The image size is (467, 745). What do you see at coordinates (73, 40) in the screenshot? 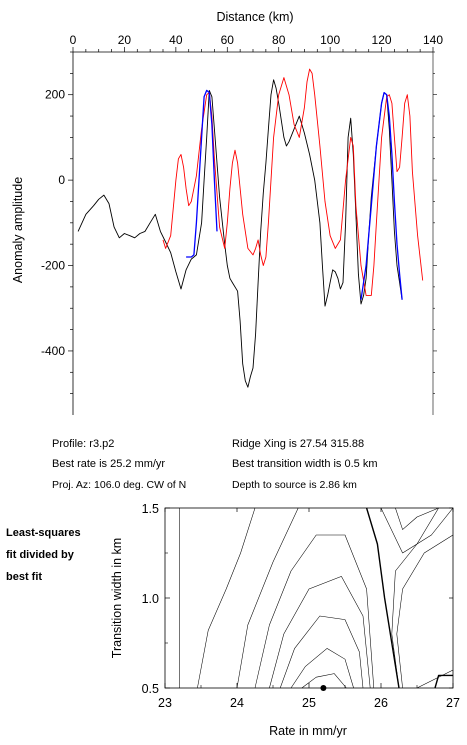
I see `top-x-tick-label: 0` at bounding box center [73, 40].